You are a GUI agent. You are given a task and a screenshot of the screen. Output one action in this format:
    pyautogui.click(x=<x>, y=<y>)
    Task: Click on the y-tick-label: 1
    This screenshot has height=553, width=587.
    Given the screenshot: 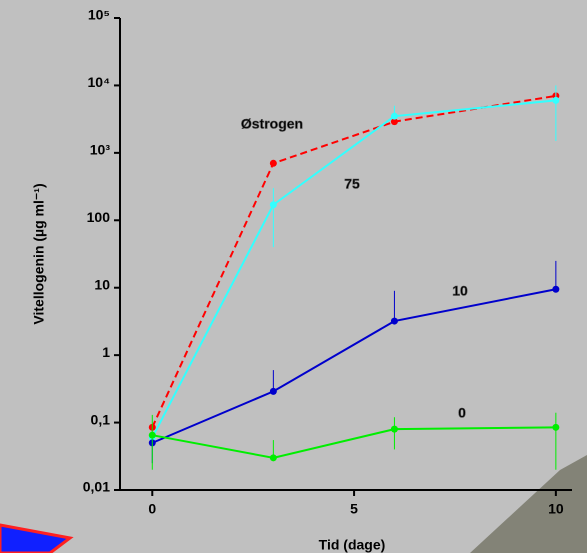 What is the action you would take?
    pyautogui.click(x=106, y=352)
    